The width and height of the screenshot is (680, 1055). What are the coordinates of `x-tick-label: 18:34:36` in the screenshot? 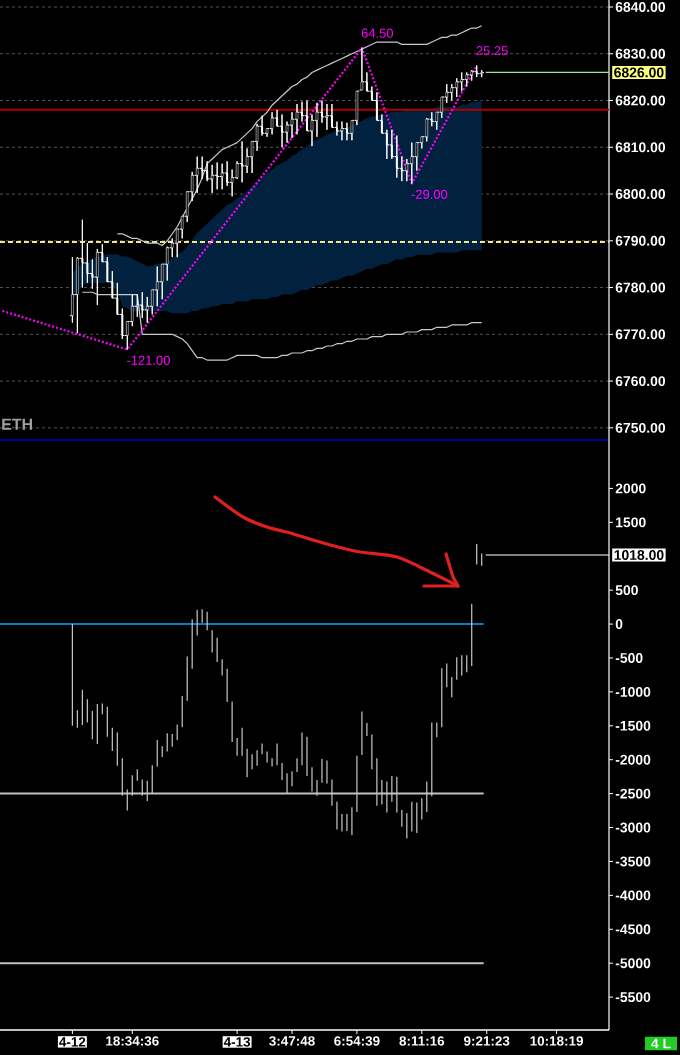 It's located at (132, 1041).